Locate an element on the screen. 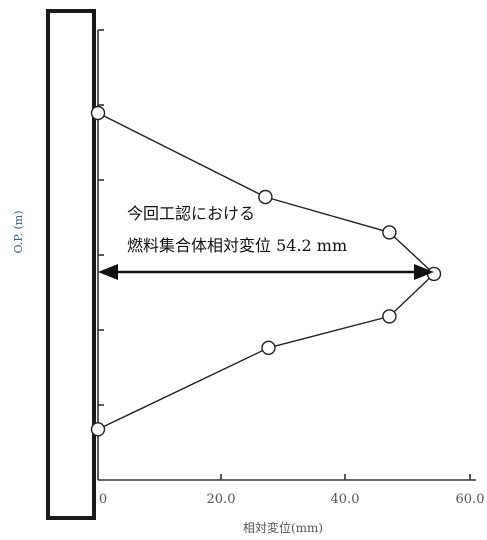 This screenshot has width=487, height=540. x-tick-label: 0 is located at coordinates (103, 499).